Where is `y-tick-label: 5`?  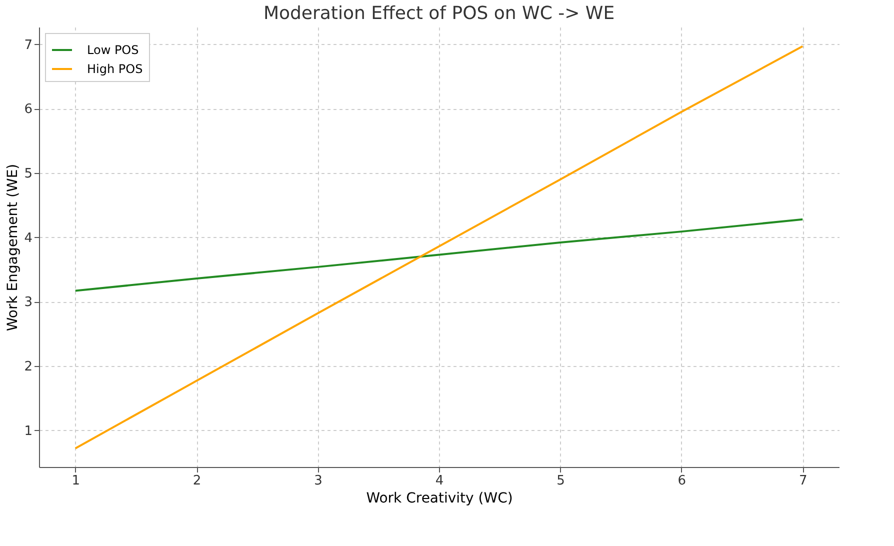 y-tick-label: 5 is located at coordinates (28, 174).